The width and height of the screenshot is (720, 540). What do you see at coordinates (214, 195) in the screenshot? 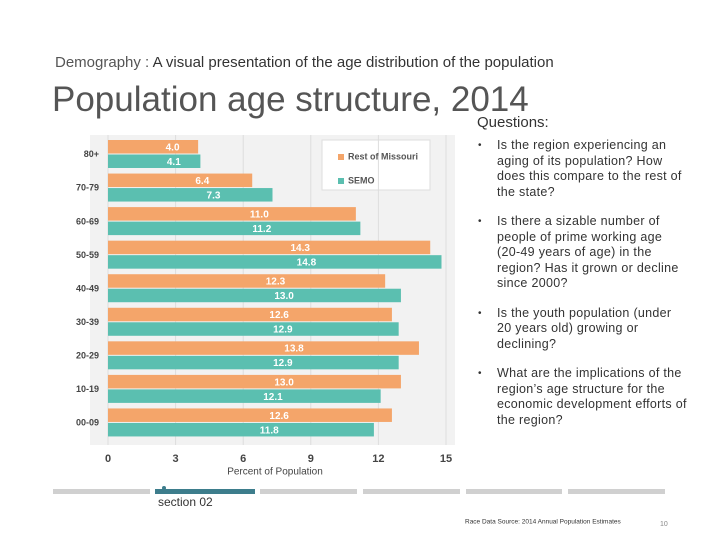
I see `data-label: 7.3` at bounding box center [214, 195].